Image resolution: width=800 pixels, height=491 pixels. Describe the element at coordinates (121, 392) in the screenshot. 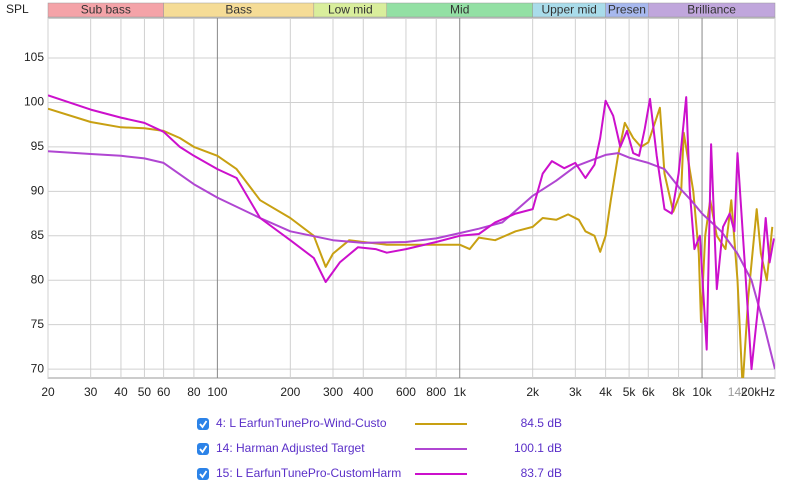

I see `x-tick-label: 40` at that location.